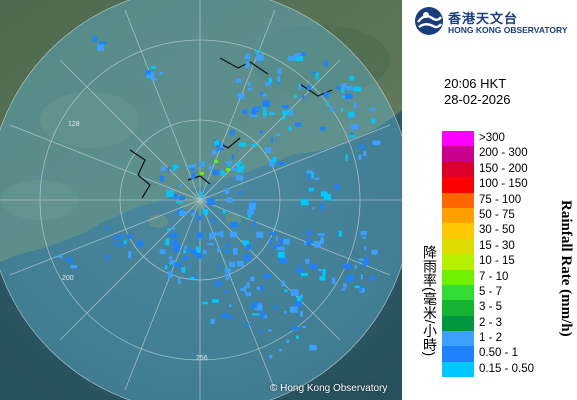 The image size is (577, 400). What do you see at coordinates (329, 388) in the screenshot?
I see `copyright-text: © Hong Kong Observatory` at bounding box center [329, 388].